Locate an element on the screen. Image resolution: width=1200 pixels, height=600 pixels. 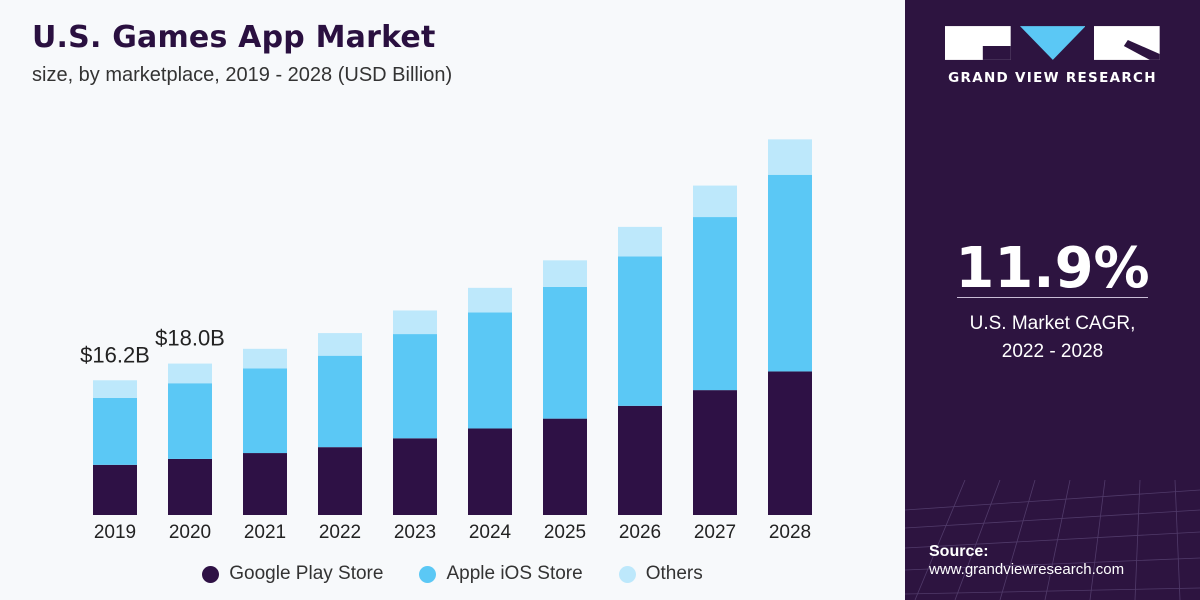
legend-item-others: Others is located at coordinates (660, 574).